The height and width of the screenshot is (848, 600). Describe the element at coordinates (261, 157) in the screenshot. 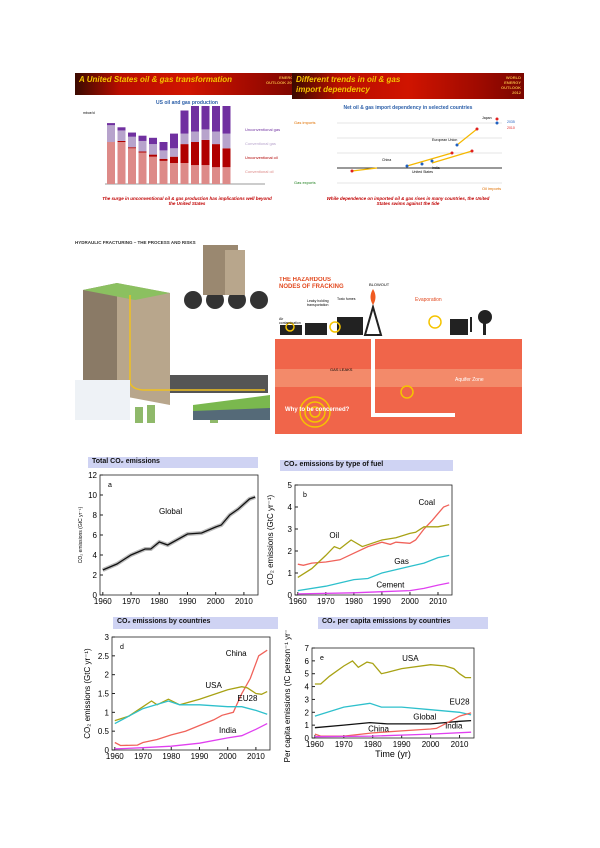

I see `legend-item: Unconventional oil` at that location.